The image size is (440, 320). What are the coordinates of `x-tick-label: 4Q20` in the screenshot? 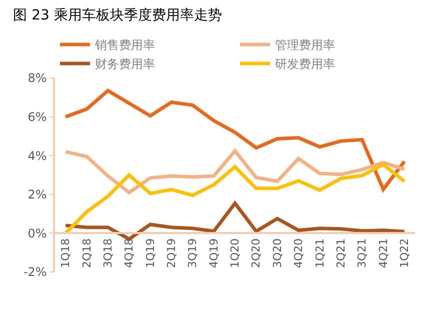 It's located at (299, 253).